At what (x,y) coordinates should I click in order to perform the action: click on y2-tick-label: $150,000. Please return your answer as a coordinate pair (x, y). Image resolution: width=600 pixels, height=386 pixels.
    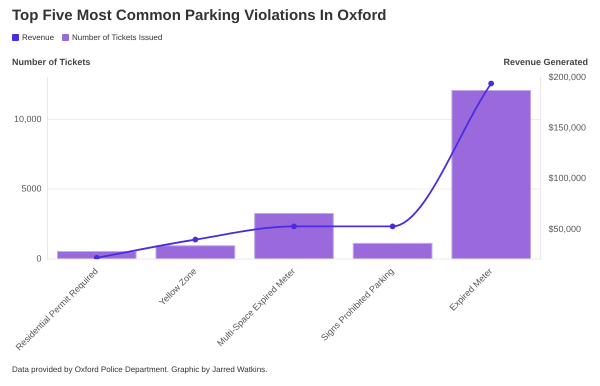
    Looking at the image, I should click on (567, 127).